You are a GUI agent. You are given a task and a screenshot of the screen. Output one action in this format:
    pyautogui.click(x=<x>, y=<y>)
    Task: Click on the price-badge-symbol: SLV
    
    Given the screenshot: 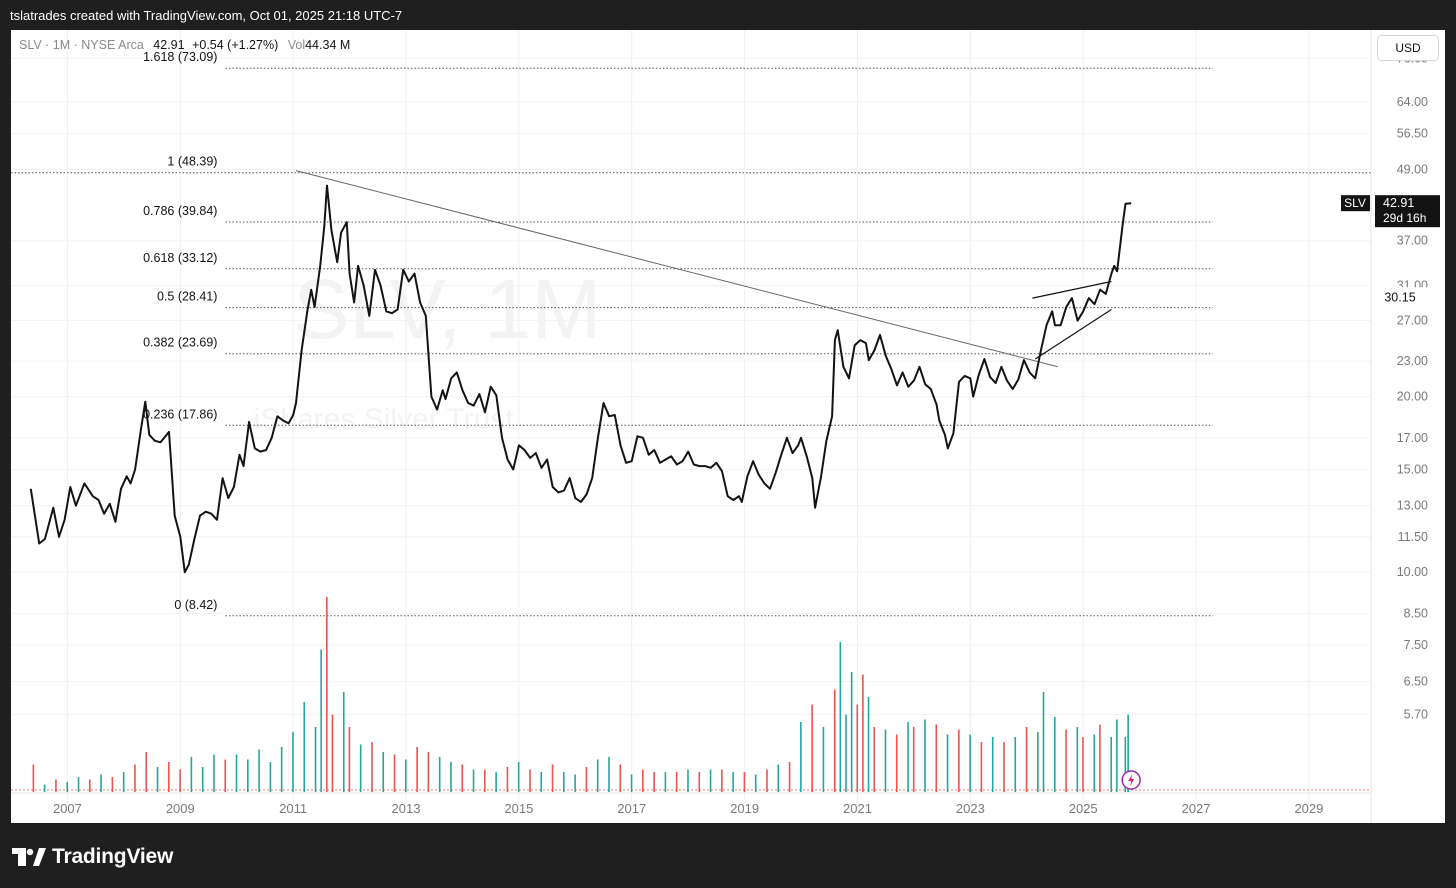 What is the action you would take?
    pyautogui.click(x=1355, y=203)
    